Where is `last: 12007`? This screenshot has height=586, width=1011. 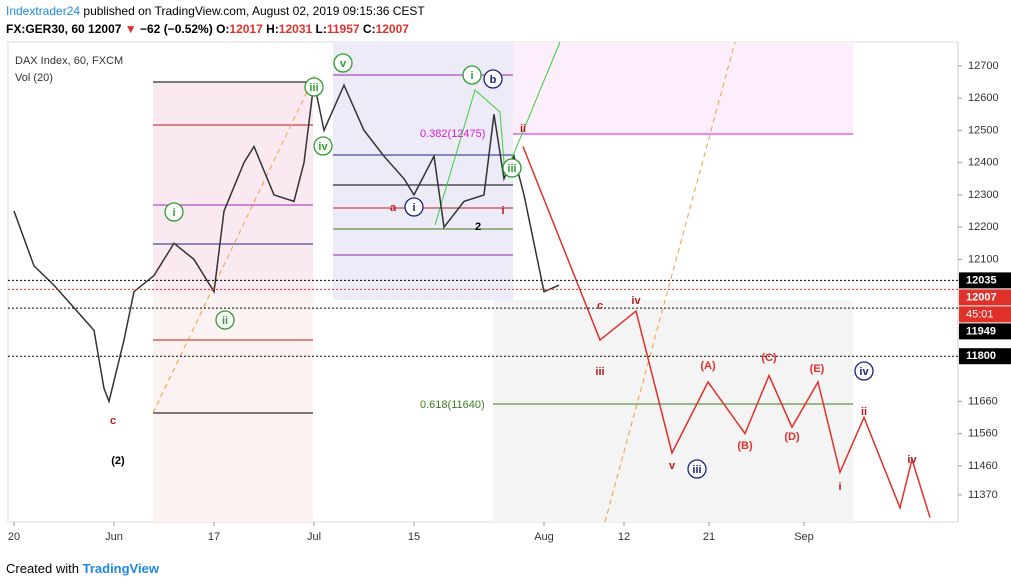
last: 12007 is located at coordinates (105, 29).